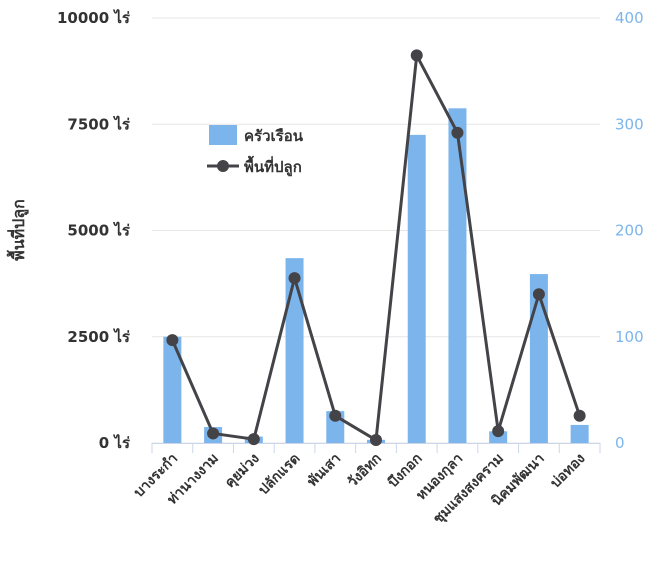 The height and width of the screenshot is (564, 662). I want to click on legend-item-area: พื้นที่ปลูก, so click(254, 166).